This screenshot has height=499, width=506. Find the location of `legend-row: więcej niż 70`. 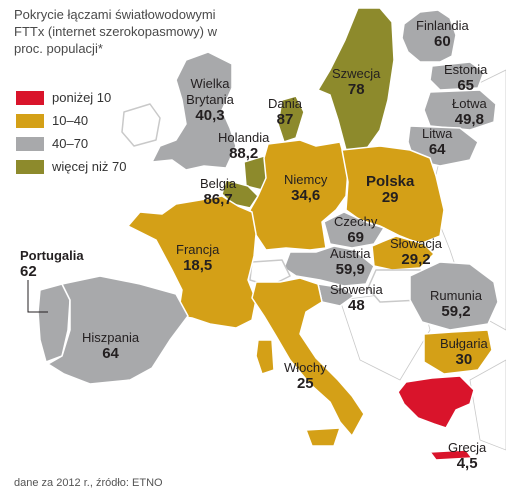

legend-row: więcej niż 70 is located at coordinates (71, 166).